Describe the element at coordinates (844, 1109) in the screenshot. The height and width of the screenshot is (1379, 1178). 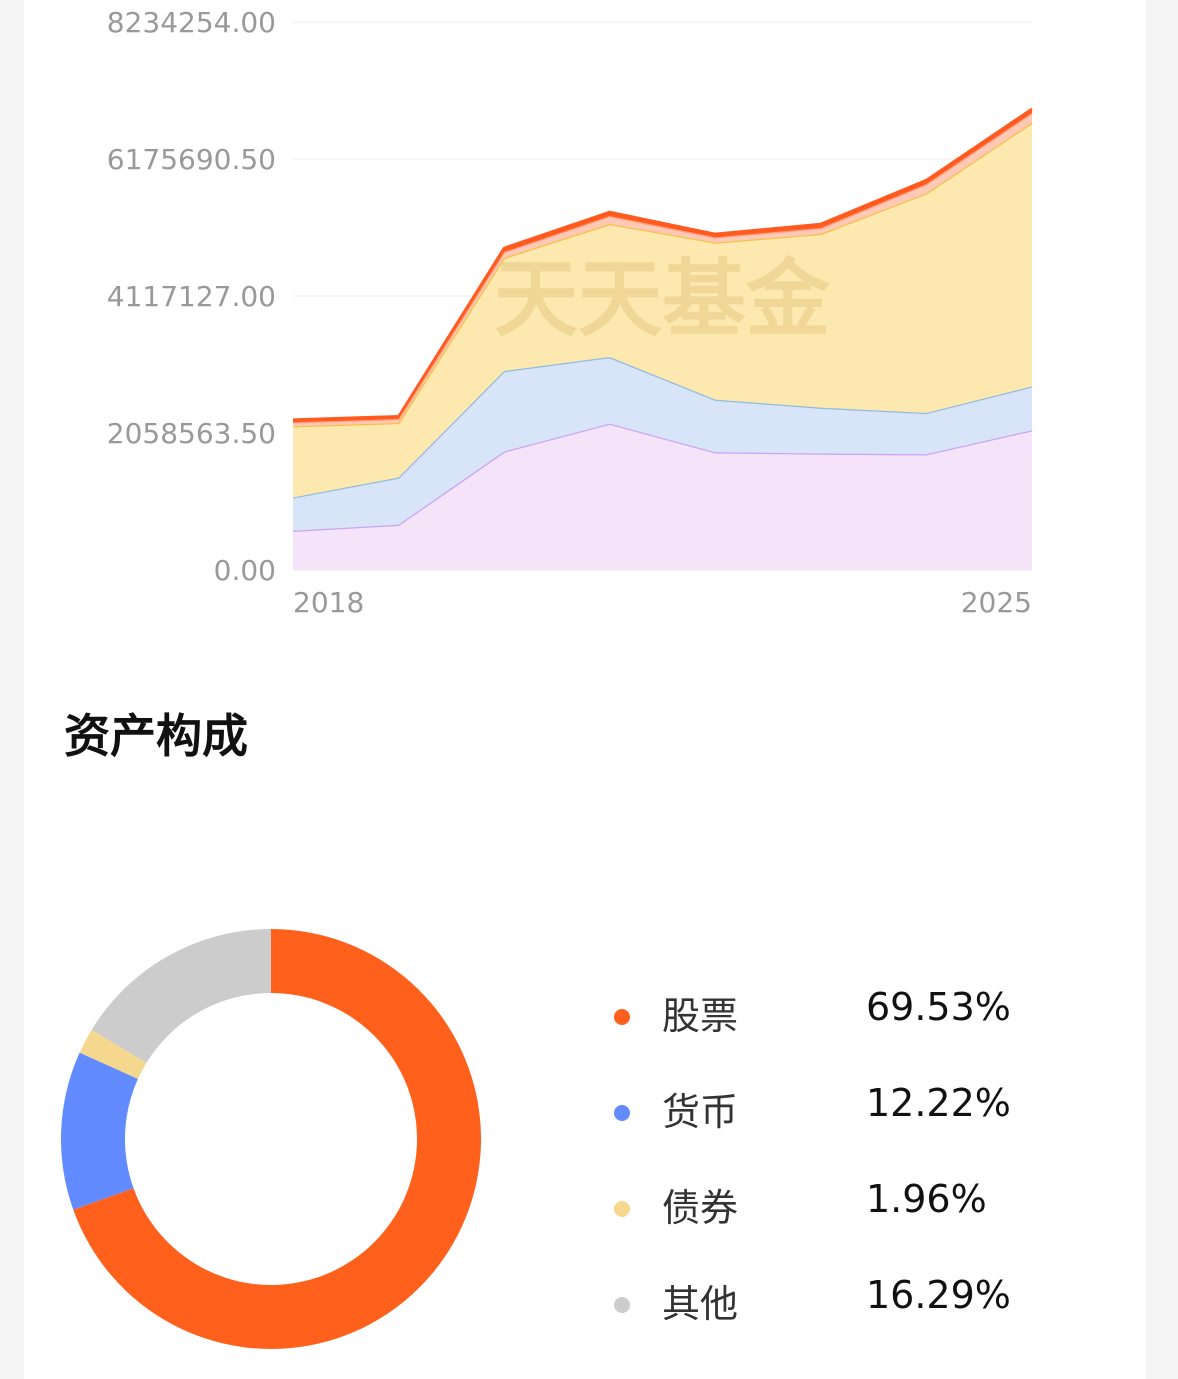
I see `legend-row: 货币 12.22%` at that location.